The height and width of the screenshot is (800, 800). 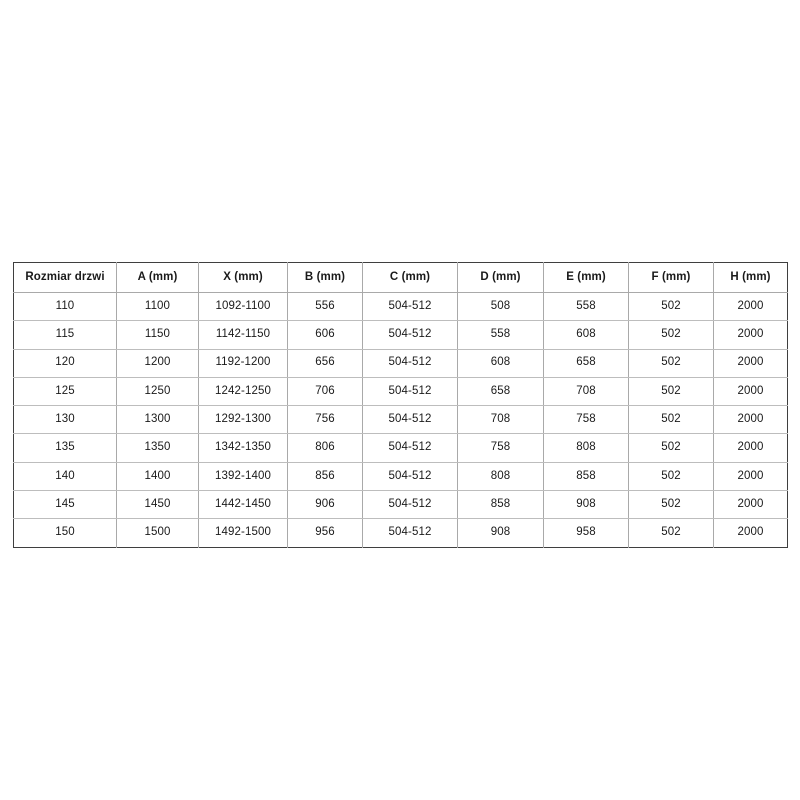 I want to click on column-header-h: H (mm), so click(x=750, y=277).